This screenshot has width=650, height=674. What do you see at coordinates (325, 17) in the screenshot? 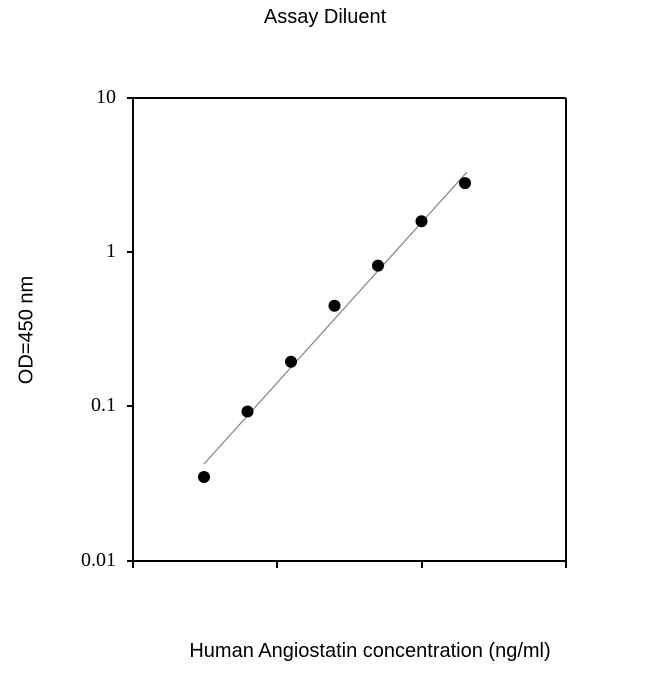
I see `chart-title: Assay Diluent` at bounding box center [325, 17].